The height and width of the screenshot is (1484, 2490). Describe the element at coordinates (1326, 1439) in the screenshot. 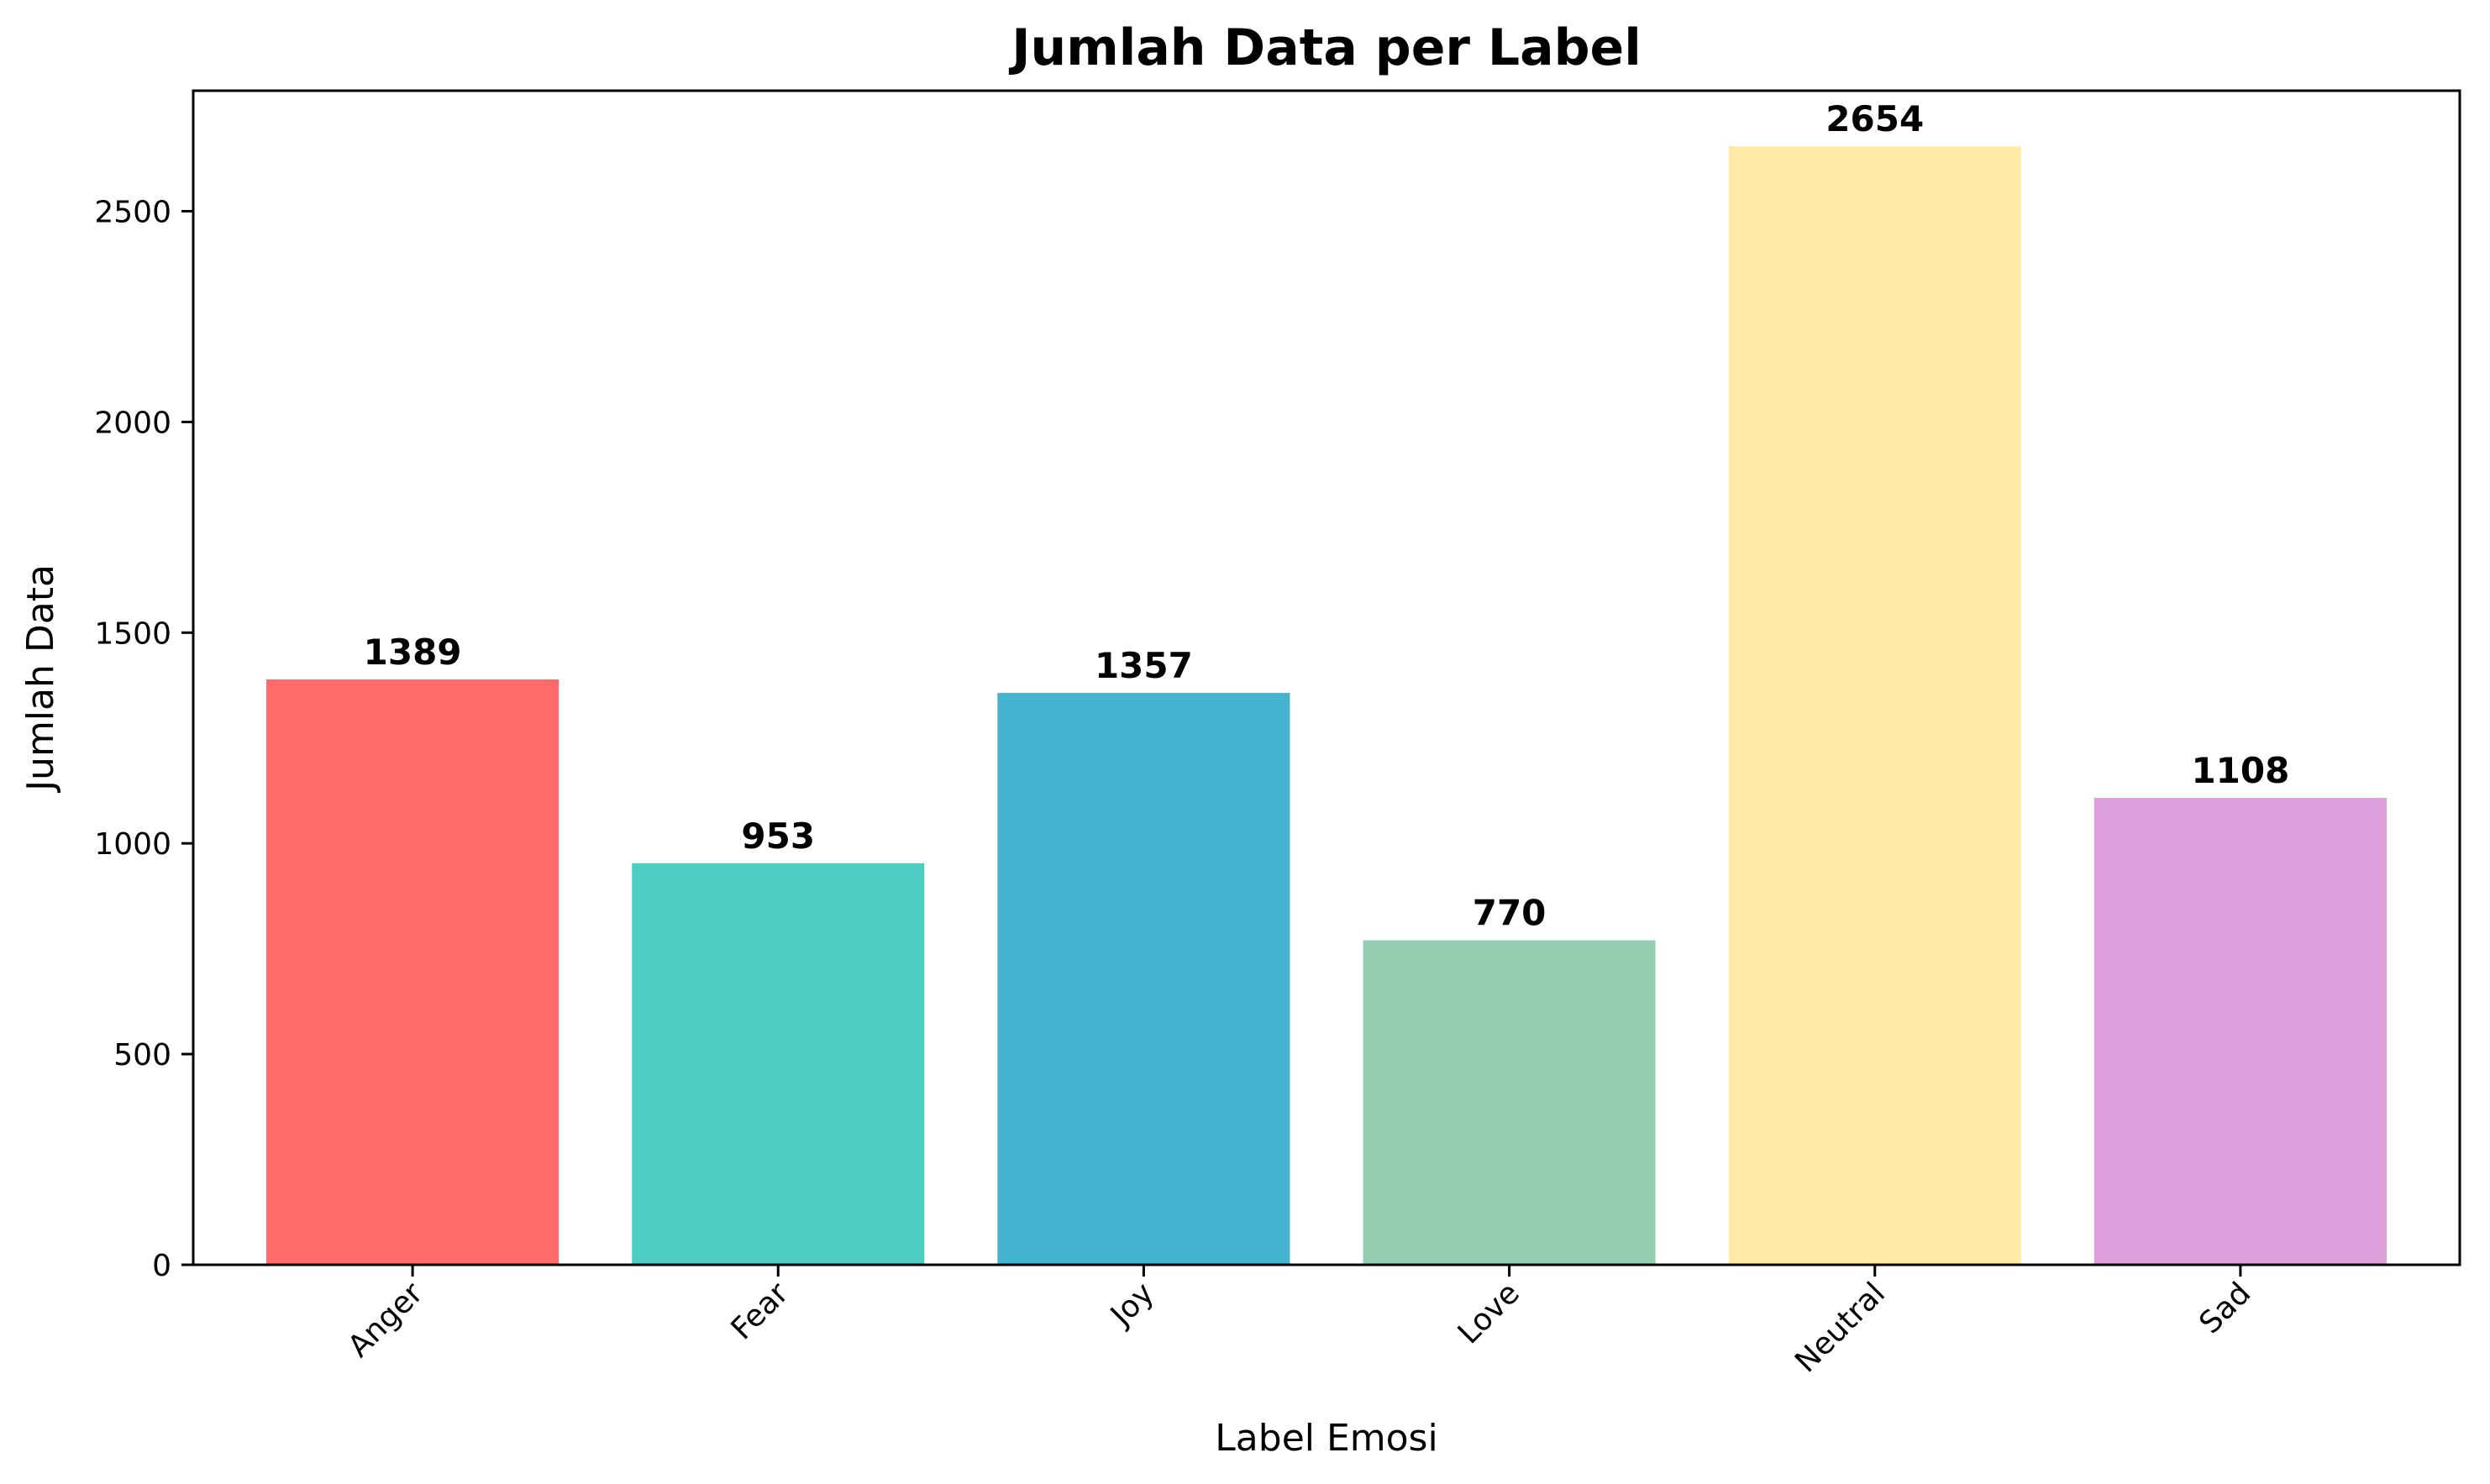

I see `x-axis-label: Label Emosi` at that location.